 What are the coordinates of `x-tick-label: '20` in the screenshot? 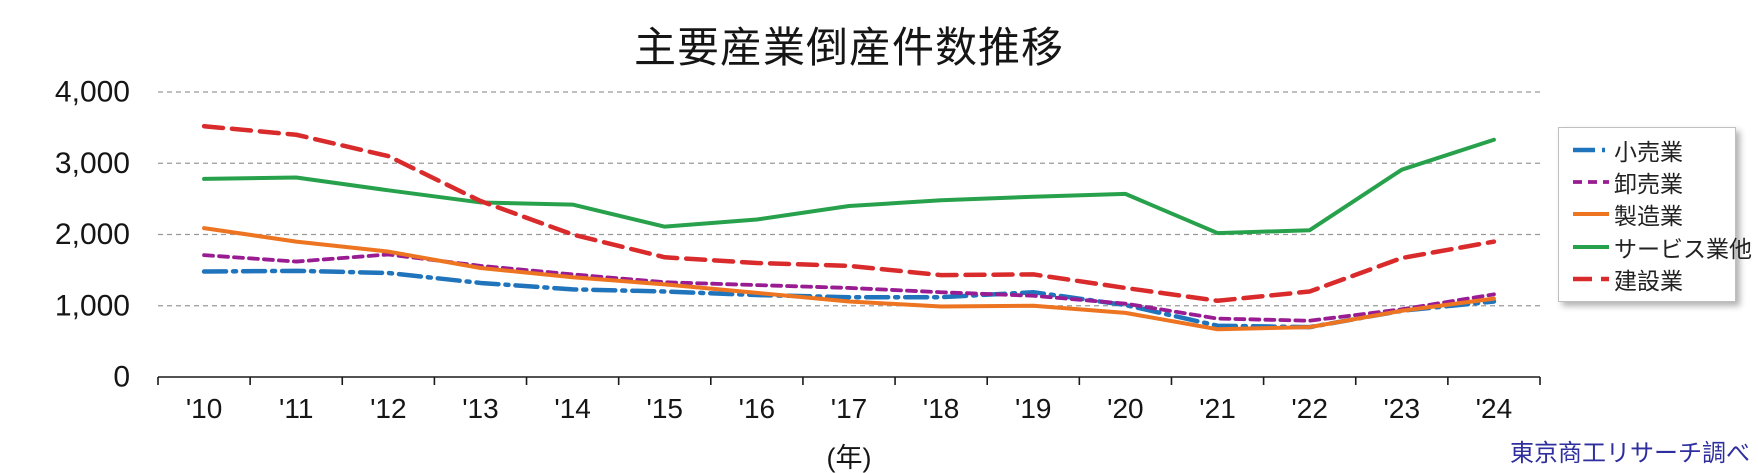 It's located at (1125, 408).